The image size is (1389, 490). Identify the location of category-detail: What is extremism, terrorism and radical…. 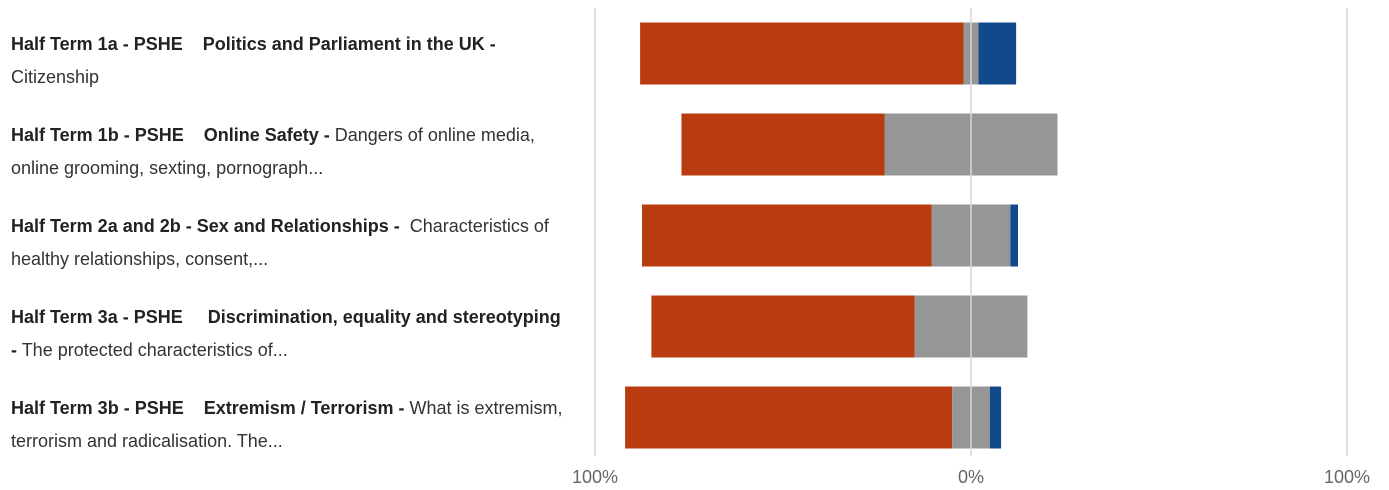
(289, 424).